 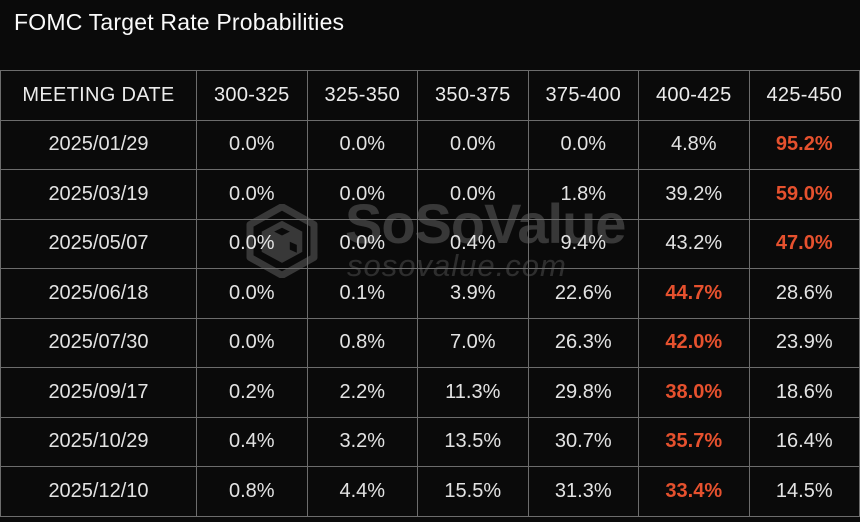 I want to click on probability-cell: 30.7%, so click(x=583, y=441).